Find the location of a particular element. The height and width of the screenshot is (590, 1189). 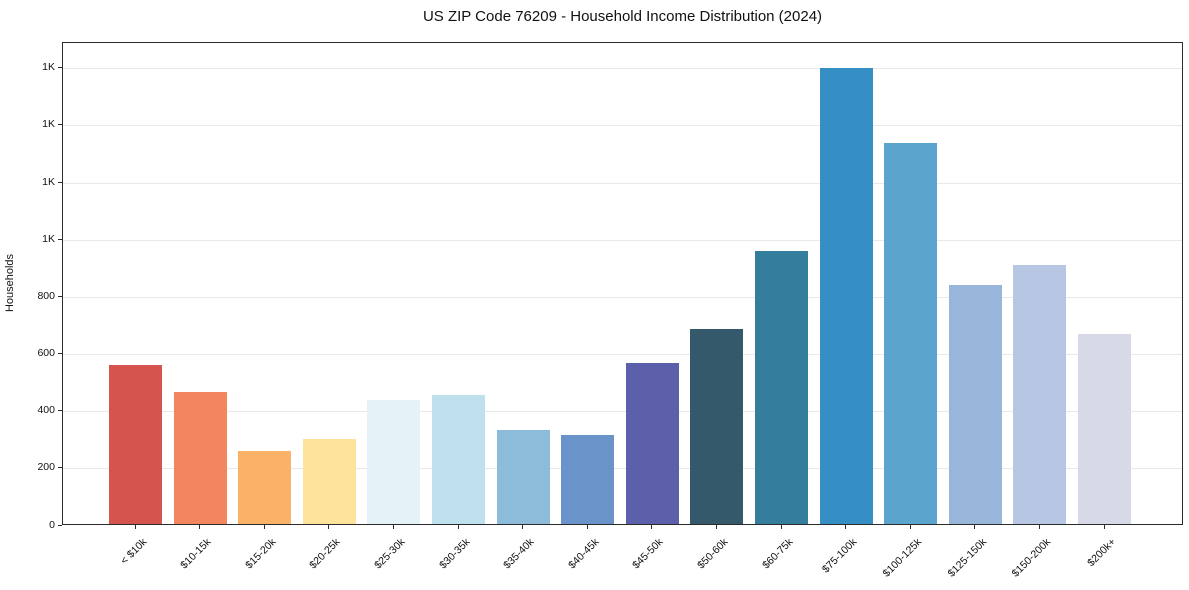

x-tick-label: $45-50k is located at coordinates (648, 554).